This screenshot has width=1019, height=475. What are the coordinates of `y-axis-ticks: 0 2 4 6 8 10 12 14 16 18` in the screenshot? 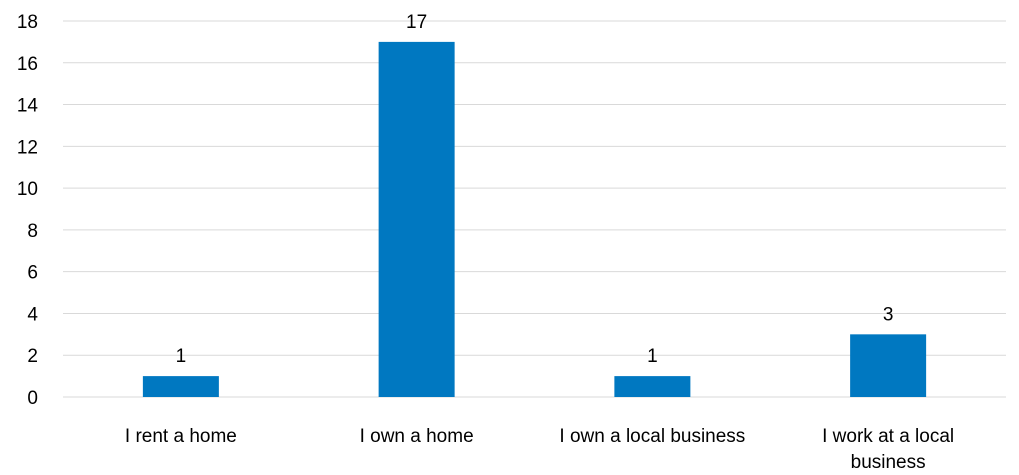 It's located at (28, 210).